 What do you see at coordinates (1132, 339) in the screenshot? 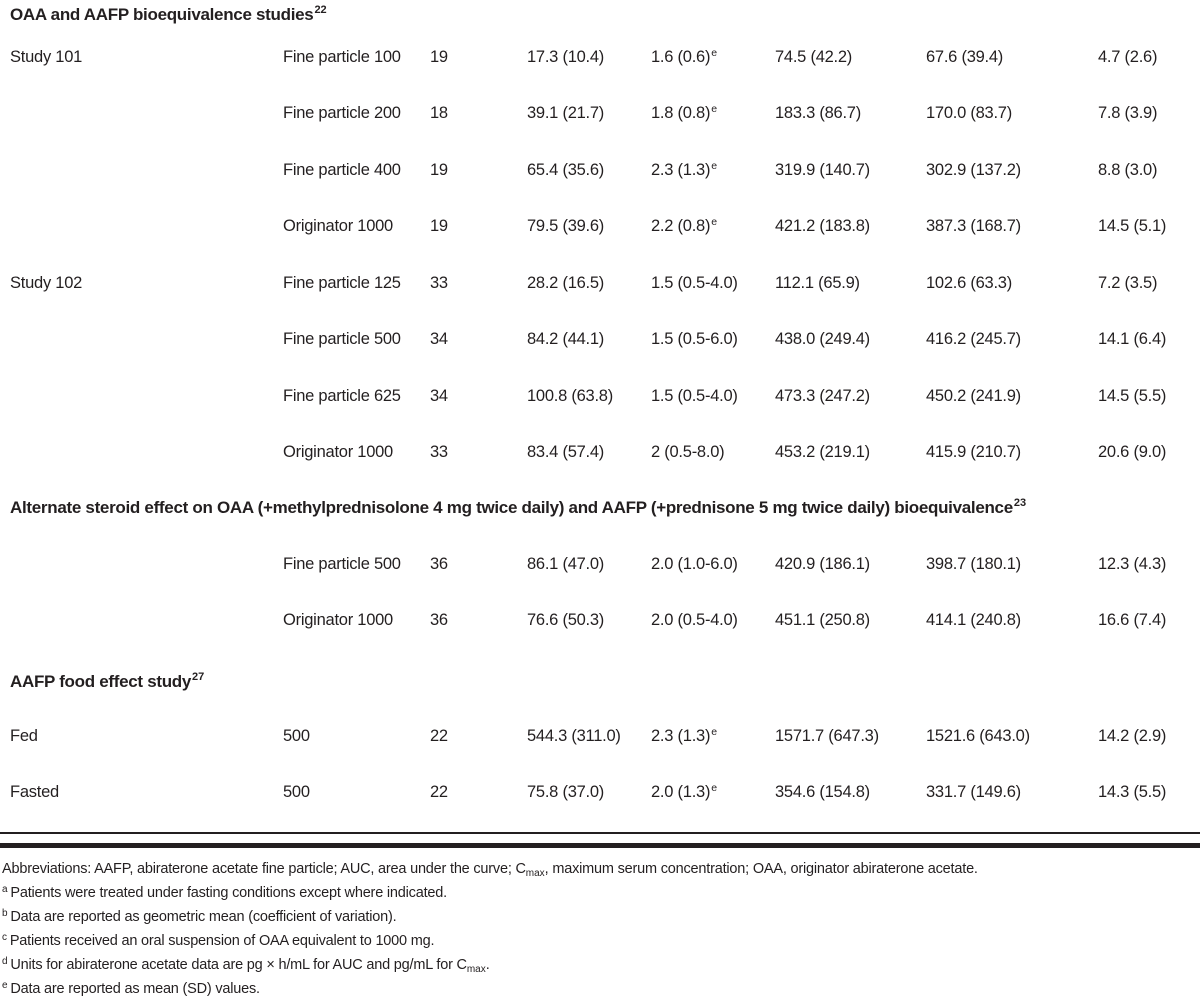
I see `value-cell-5: 14.1 (6.4)` at bounding box center [1132, 339].